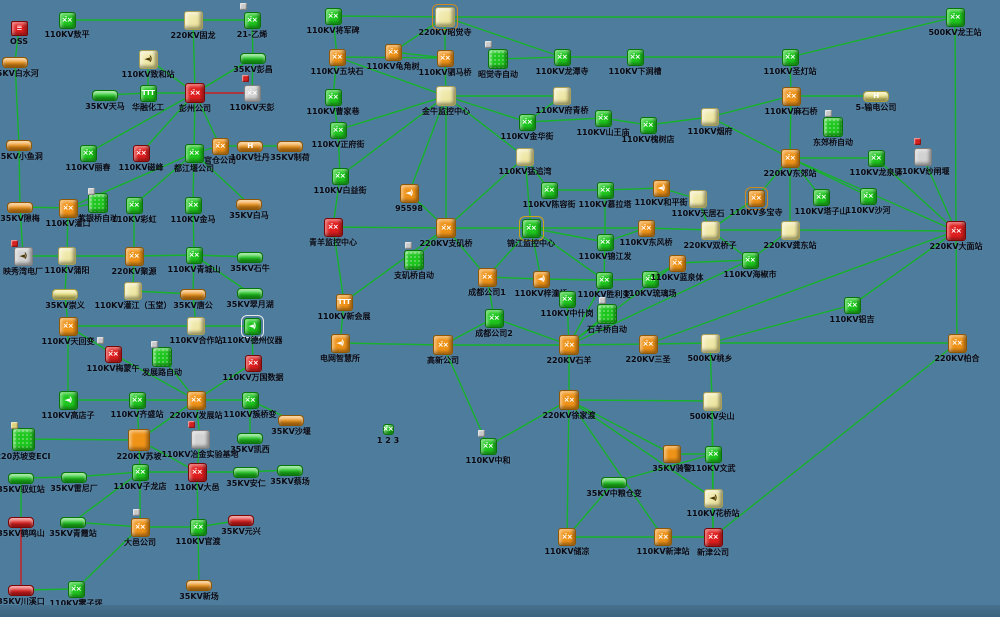 This screenshot has width=1000, height=617. What do you see at coordinates (139, 440) in the screenshot?
I see `station-node-supo` at bounding box center [139, 440].